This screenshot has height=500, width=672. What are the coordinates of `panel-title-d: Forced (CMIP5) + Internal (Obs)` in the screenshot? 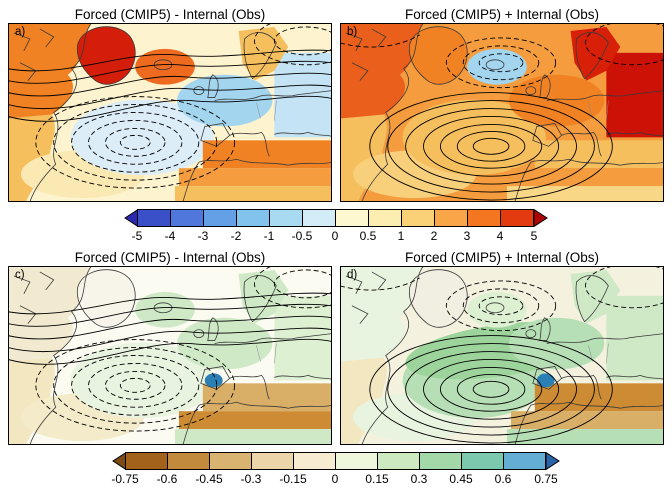 It's located at (502, 257).